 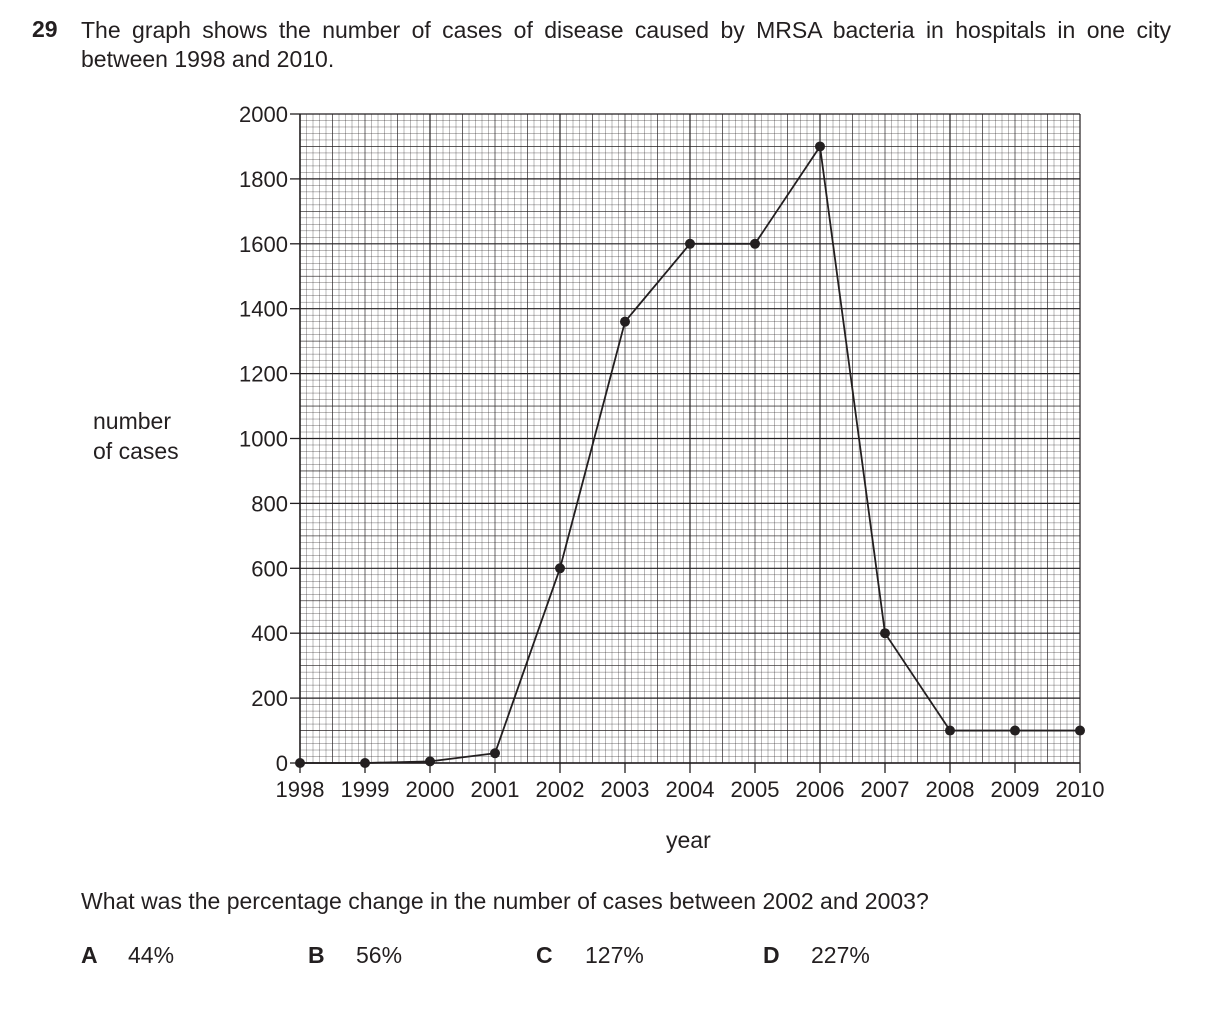 What do you see at coordinates (885, 789) in the screenshot?
I see `x-tick-label: 2007` at bounding box center [885, 789].